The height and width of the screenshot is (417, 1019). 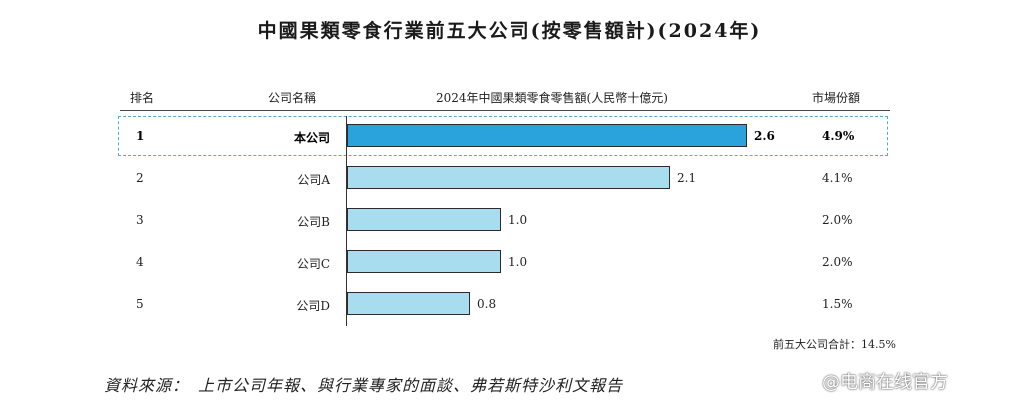 I want to click on highlight-box, so click(x=503, y=136).